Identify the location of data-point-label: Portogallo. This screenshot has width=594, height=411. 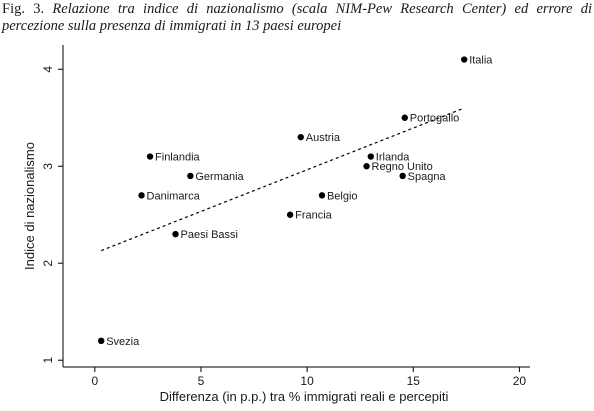
(435, 119).